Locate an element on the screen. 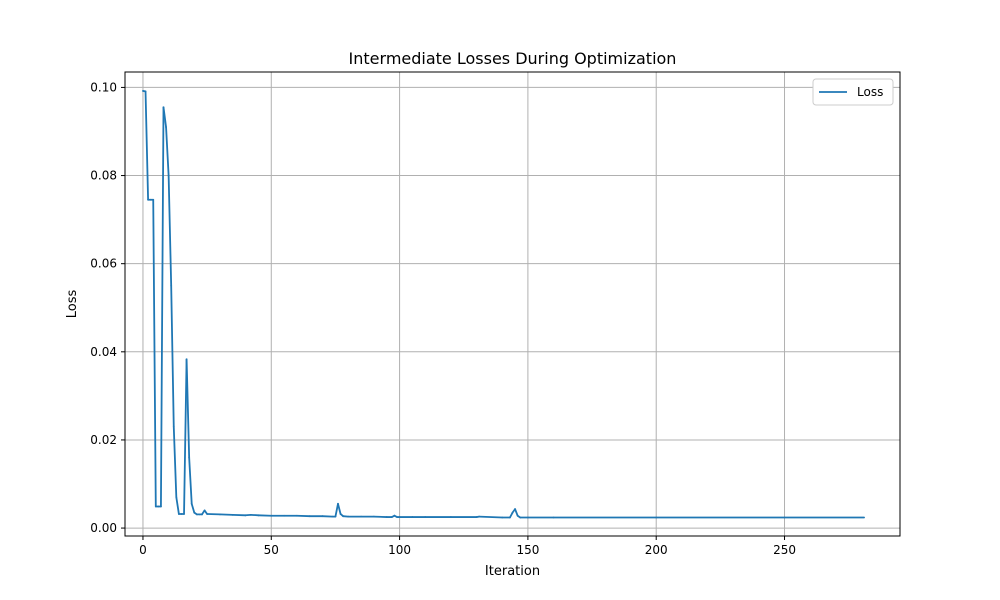 The height and width of the screenshot is (600, 1000). legend: Loss is located at coordinates (853, 92).